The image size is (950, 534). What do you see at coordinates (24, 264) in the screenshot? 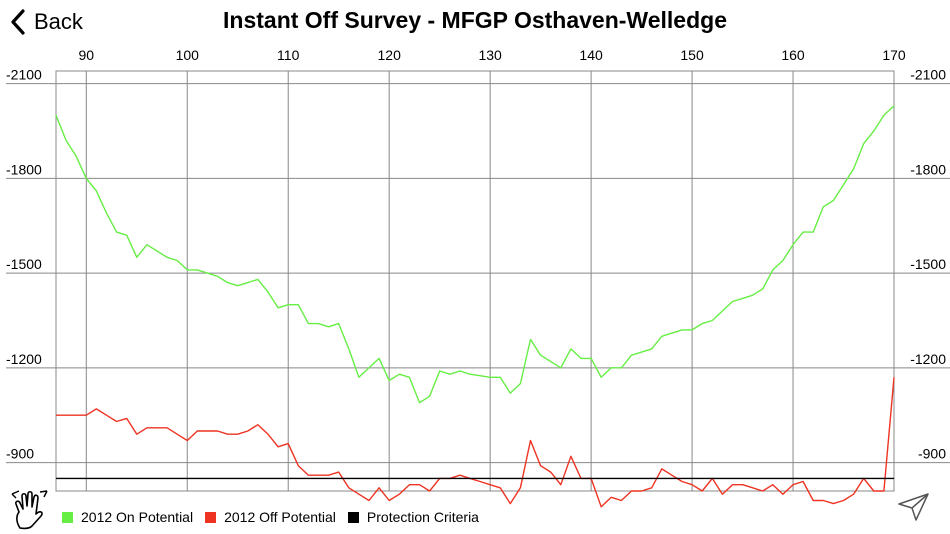
I see `y-tick-label-left-2: -1500` at bounding box center [24, 264].